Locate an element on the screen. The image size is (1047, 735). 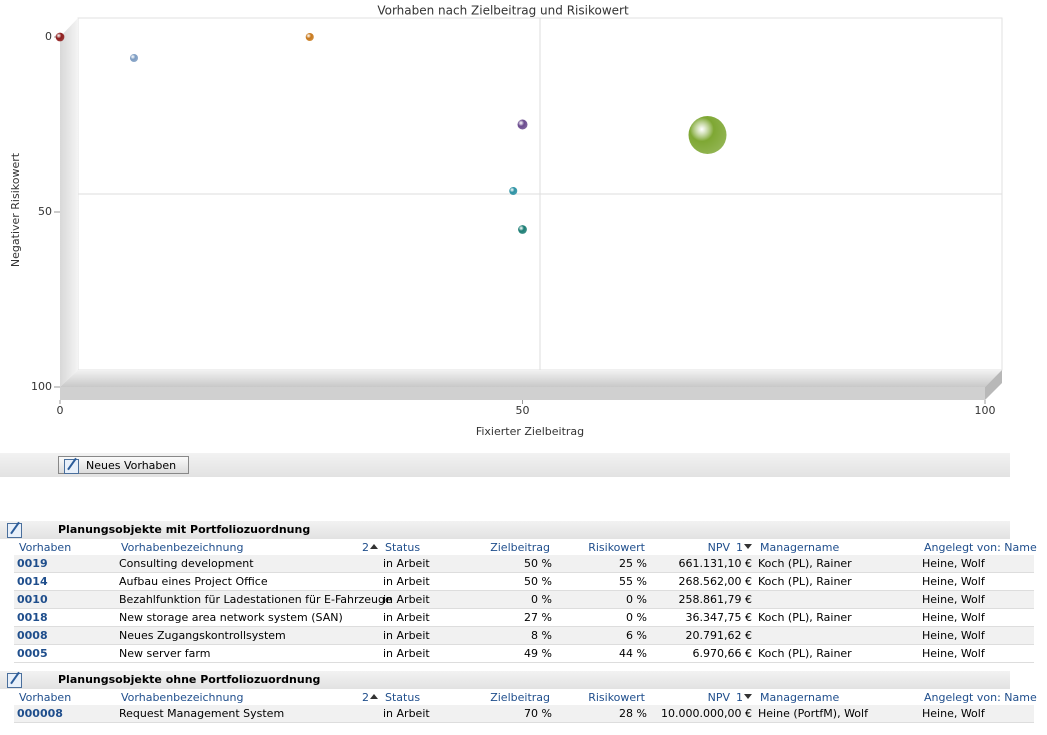
table-cell: 6 % is located at coordinates (636, 635).